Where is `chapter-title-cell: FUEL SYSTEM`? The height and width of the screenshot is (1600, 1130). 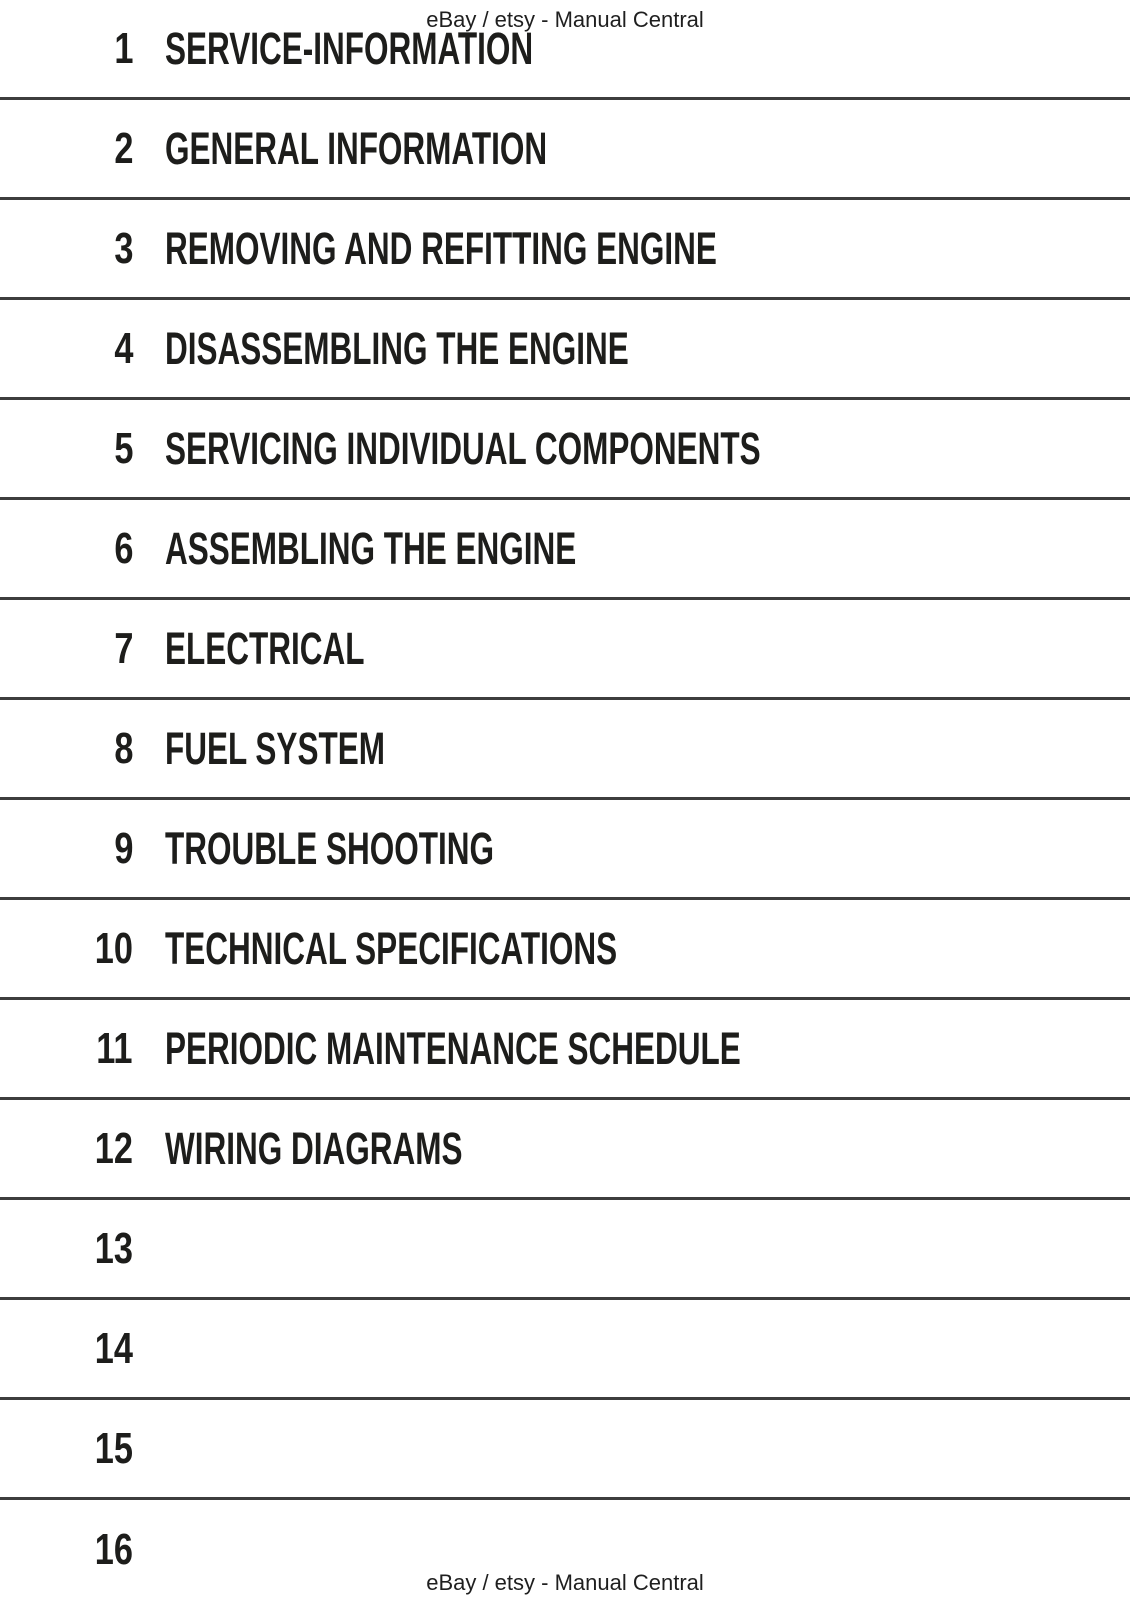
chapter-title-cell: FUEL SYSTEM is located at coordinates (647, 748).